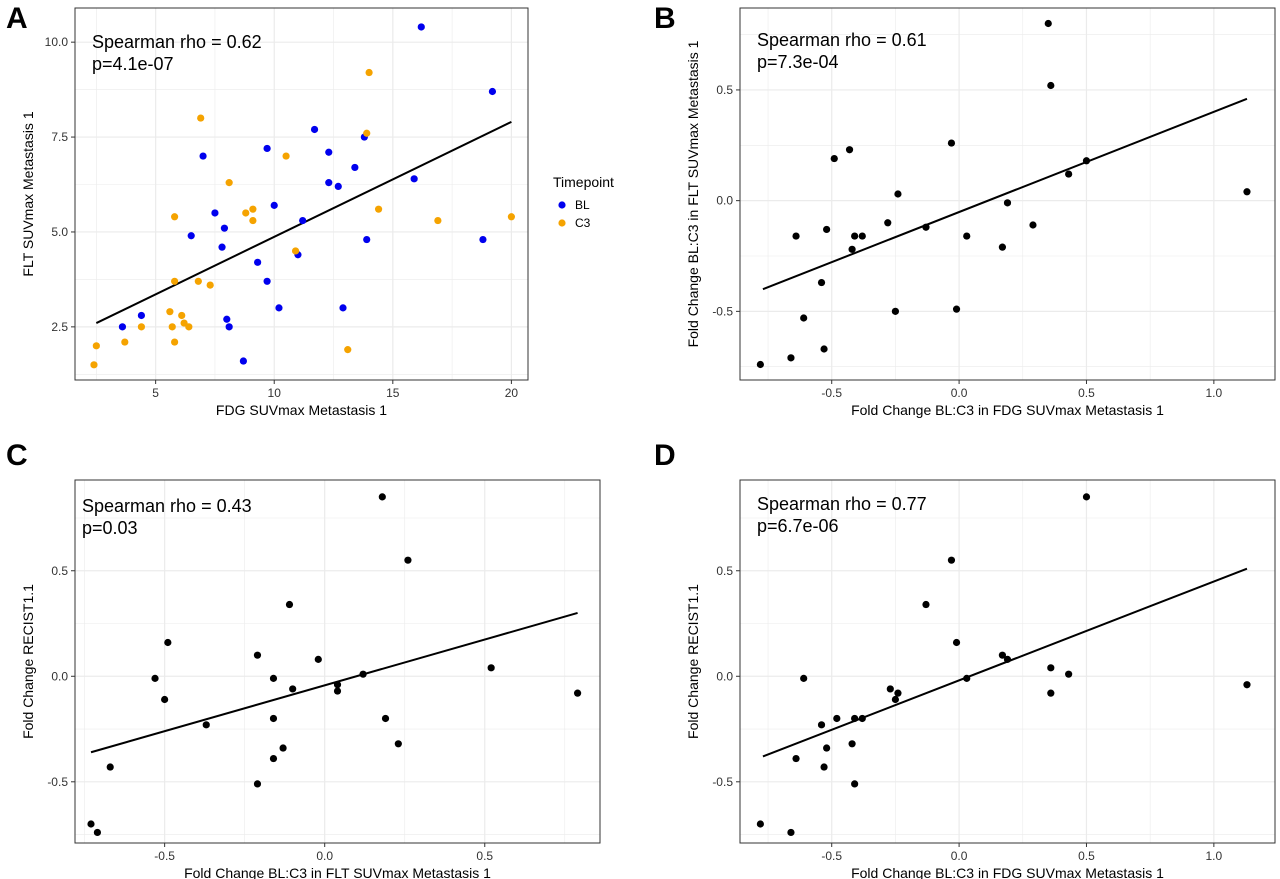 This screenshot has height=879, width=1280. I want to click on legend-key-bl, so click(562, 205).